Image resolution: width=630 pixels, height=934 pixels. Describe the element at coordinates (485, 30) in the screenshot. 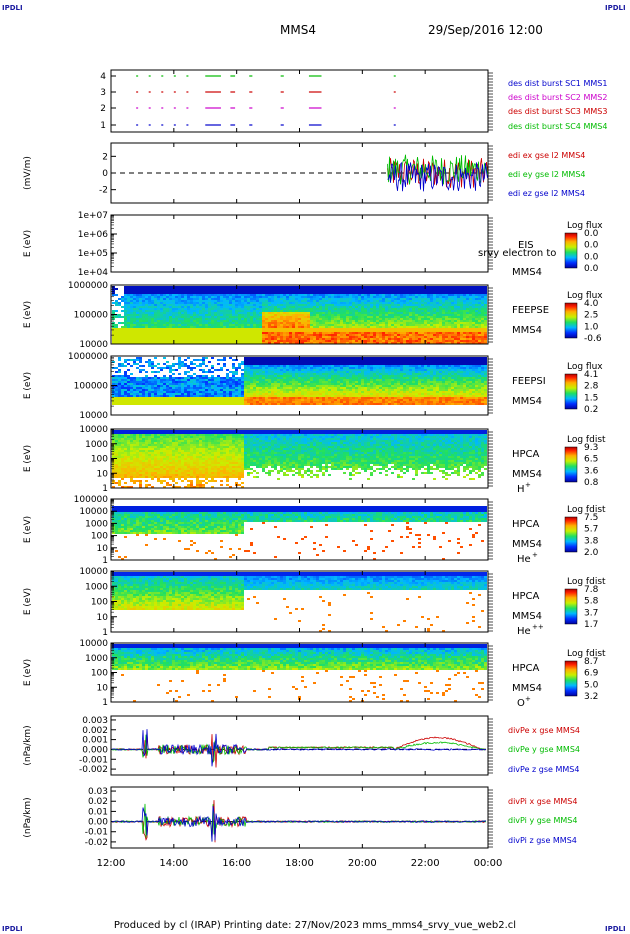

I see `datetime-title: 29/Sep/2016 12:00` at that location.